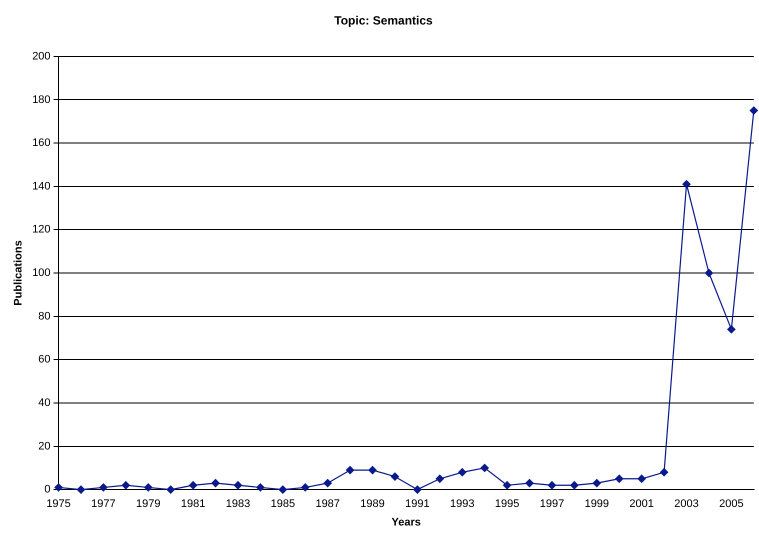 Image resolution: width=759 pixels, height=535 pixels. What do you see at coordinates (44, 446) in the screenshot?
I see `y-tick-label: 20` at bounding box center [44, 446].